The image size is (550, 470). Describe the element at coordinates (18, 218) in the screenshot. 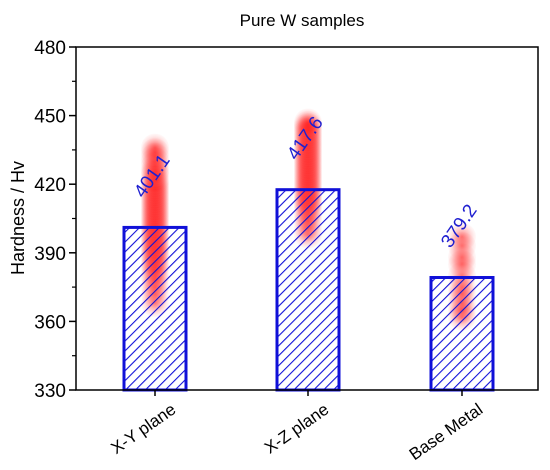

I see `y-axis-label: Hardness / Hv` at that location.